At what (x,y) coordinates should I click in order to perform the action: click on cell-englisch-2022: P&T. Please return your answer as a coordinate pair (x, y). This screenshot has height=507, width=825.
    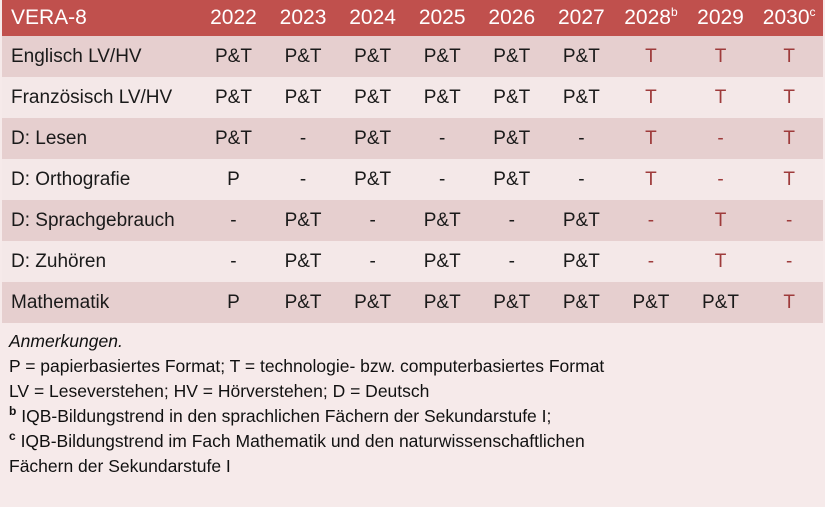
    Looking at the image, I should click on (233, 56).